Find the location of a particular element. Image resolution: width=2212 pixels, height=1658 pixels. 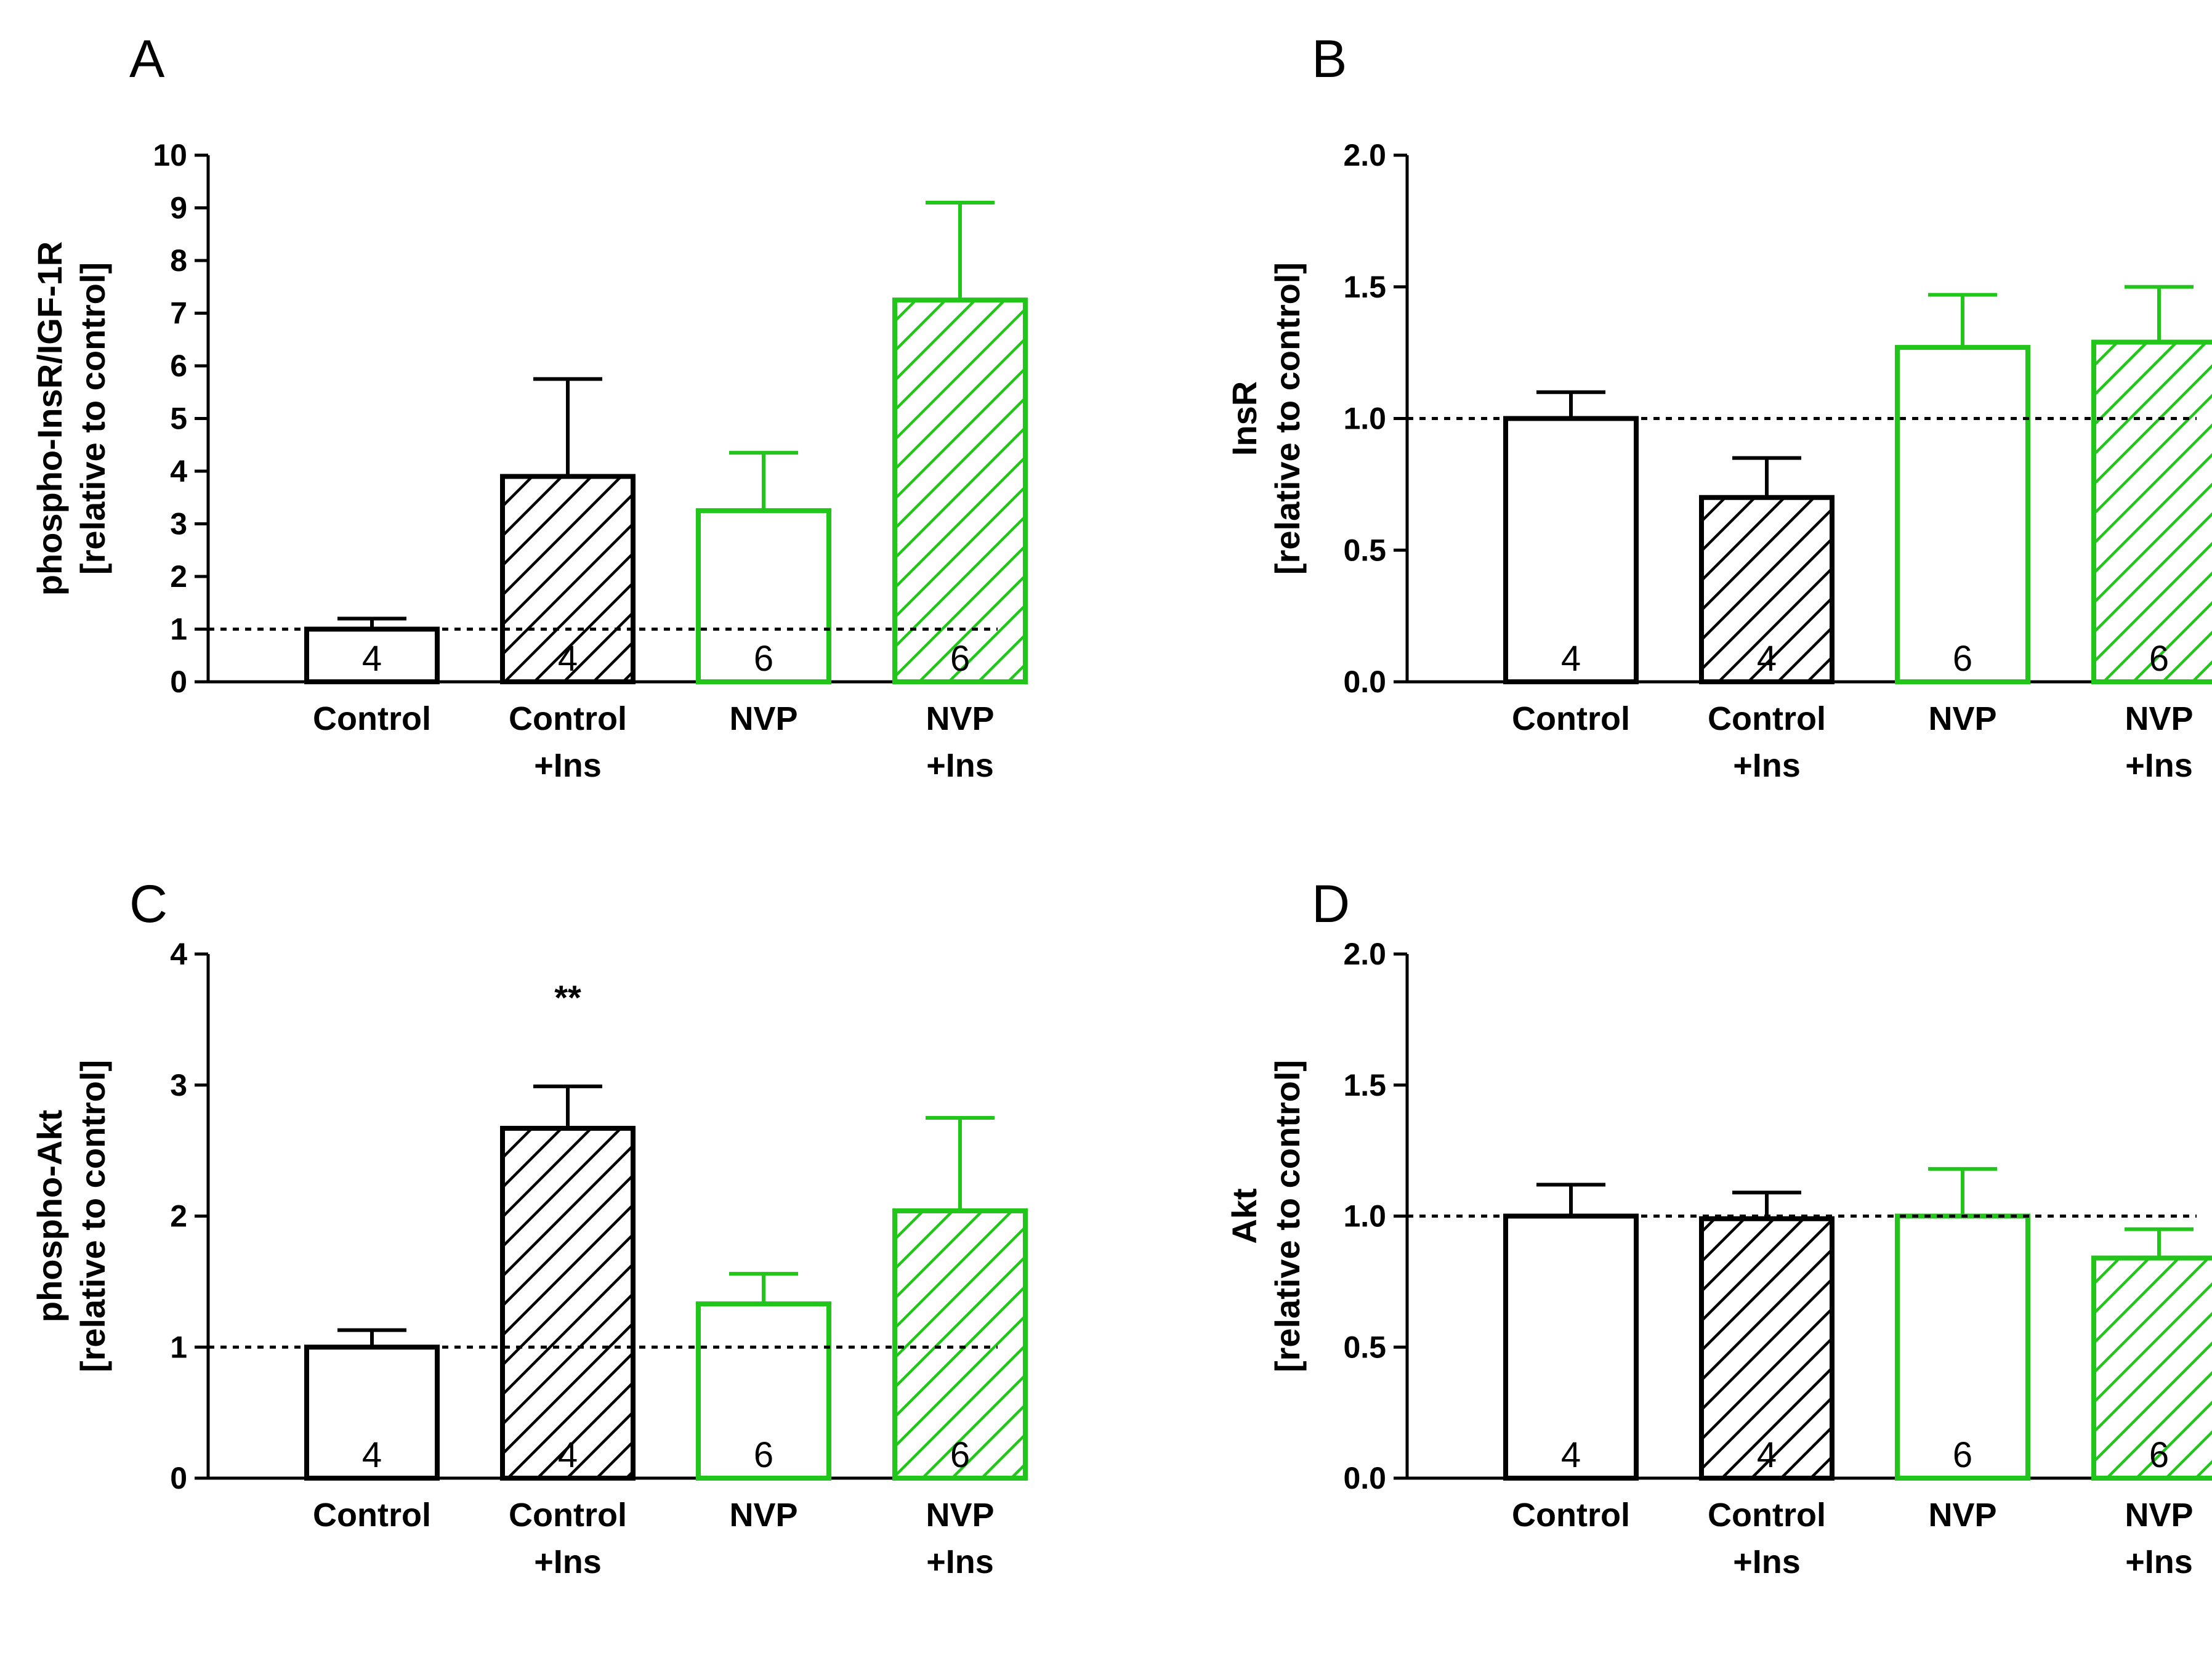

panel-letter: B is located at coordinates (1330, 60).